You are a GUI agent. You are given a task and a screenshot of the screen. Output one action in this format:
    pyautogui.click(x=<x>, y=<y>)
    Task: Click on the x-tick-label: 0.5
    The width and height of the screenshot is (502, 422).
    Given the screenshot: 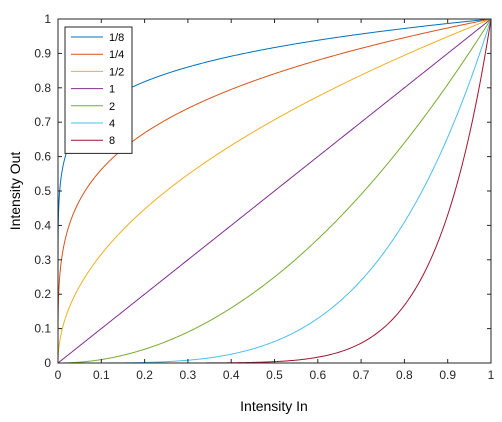 What is the action you would take?
    pyautogui.click(x=274, y=375)
    